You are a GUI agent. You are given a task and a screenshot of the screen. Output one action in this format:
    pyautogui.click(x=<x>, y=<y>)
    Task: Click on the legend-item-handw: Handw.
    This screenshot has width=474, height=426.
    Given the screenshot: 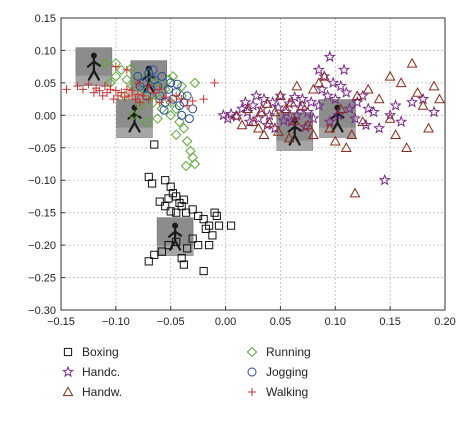 What is the action you would take?
    pyautogui.click(x=92, y=392)
    